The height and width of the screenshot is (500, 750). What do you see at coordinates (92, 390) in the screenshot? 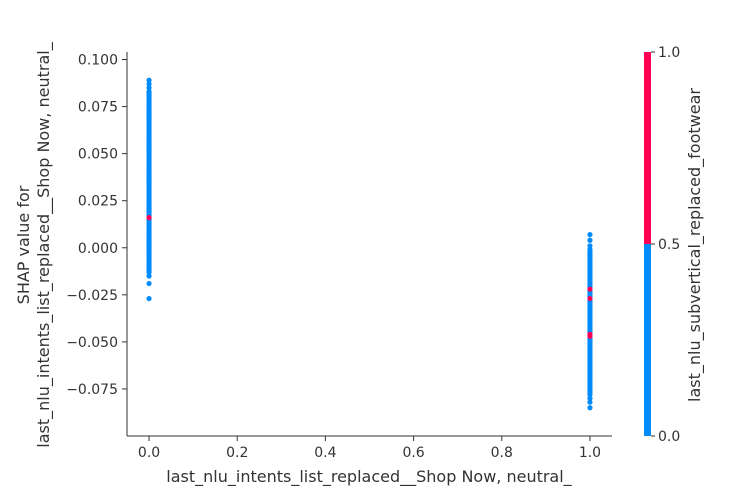
I see `y-tick-label: −0.075` at bounding box center [92, 390].